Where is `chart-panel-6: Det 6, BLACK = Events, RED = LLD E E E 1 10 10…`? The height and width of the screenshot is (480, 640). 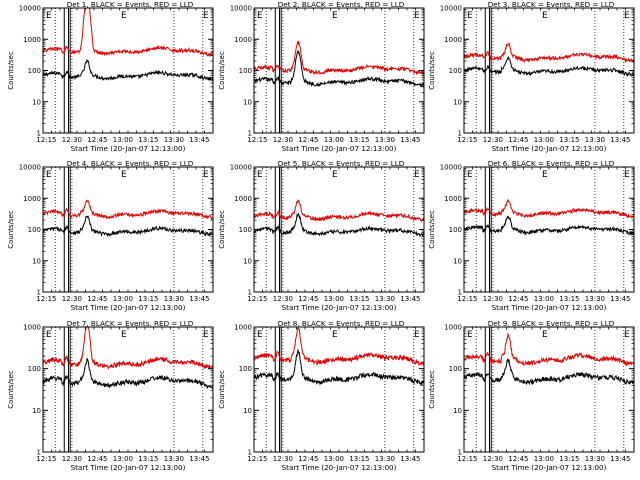 chart-panel-6: Det 6, BLACK = Events, RED = LLD E E E 1 10 10… is located at coordinates (531, 235).